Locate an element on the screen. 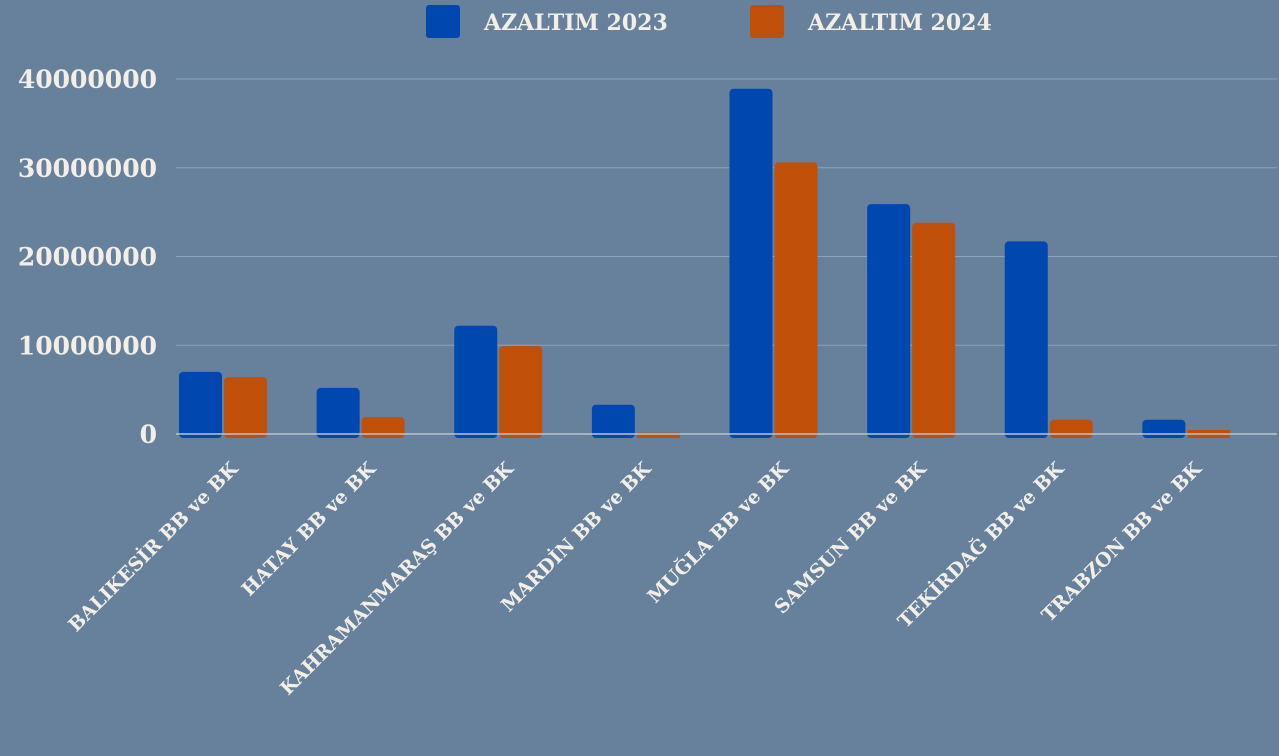  legend-label: AZALTIM 2023 is located at coordinates (575, 23).